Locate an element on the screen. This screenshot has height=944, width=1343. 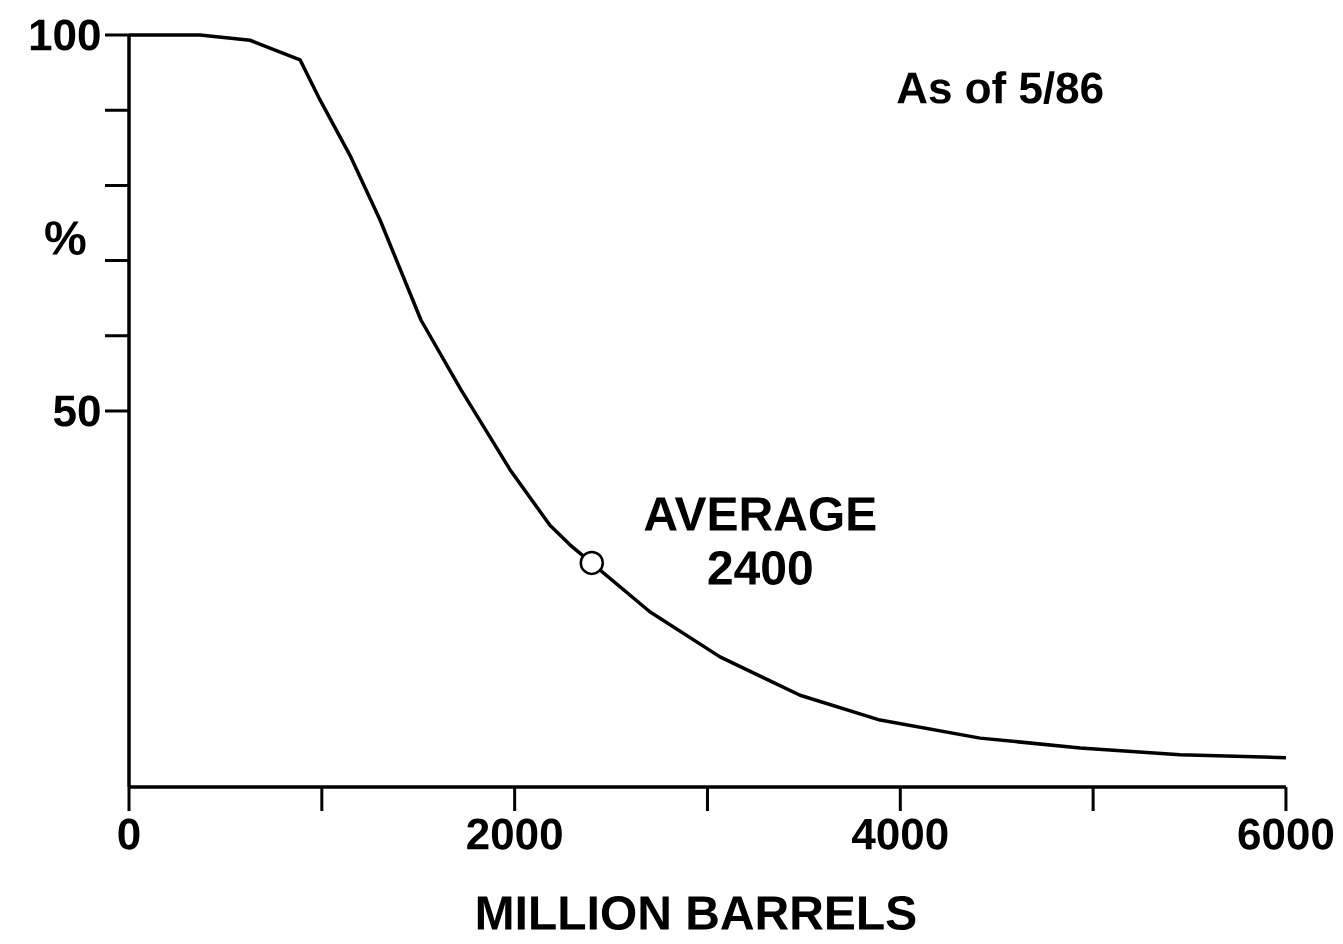
x-tick-label: 0 is located at coordinates (129, 834).